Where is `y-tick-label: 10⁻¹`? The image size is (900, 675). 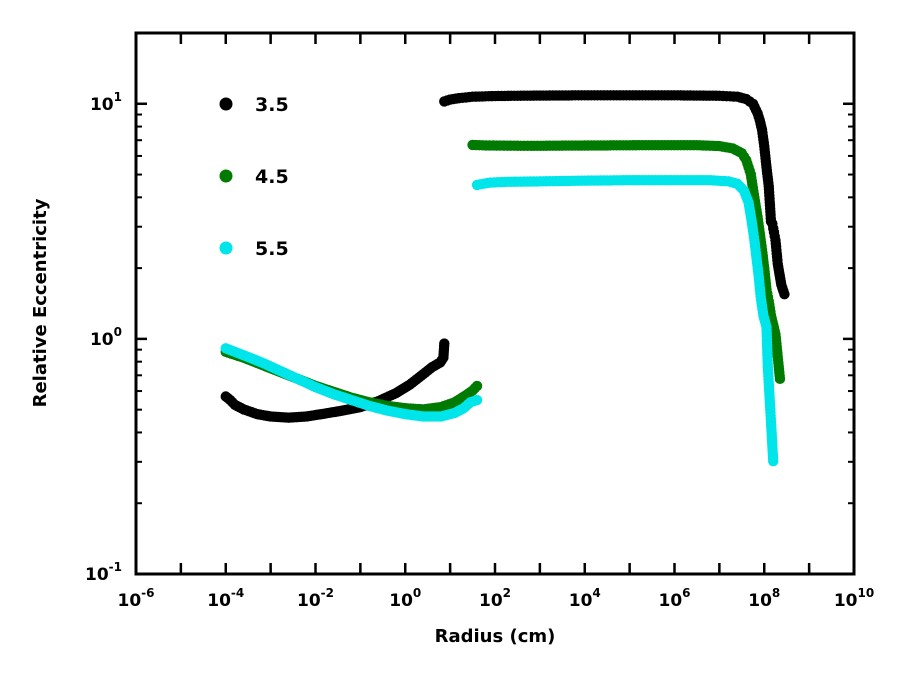
y-tick-label: 10⁻¹ is located at coordinates (103, 572).